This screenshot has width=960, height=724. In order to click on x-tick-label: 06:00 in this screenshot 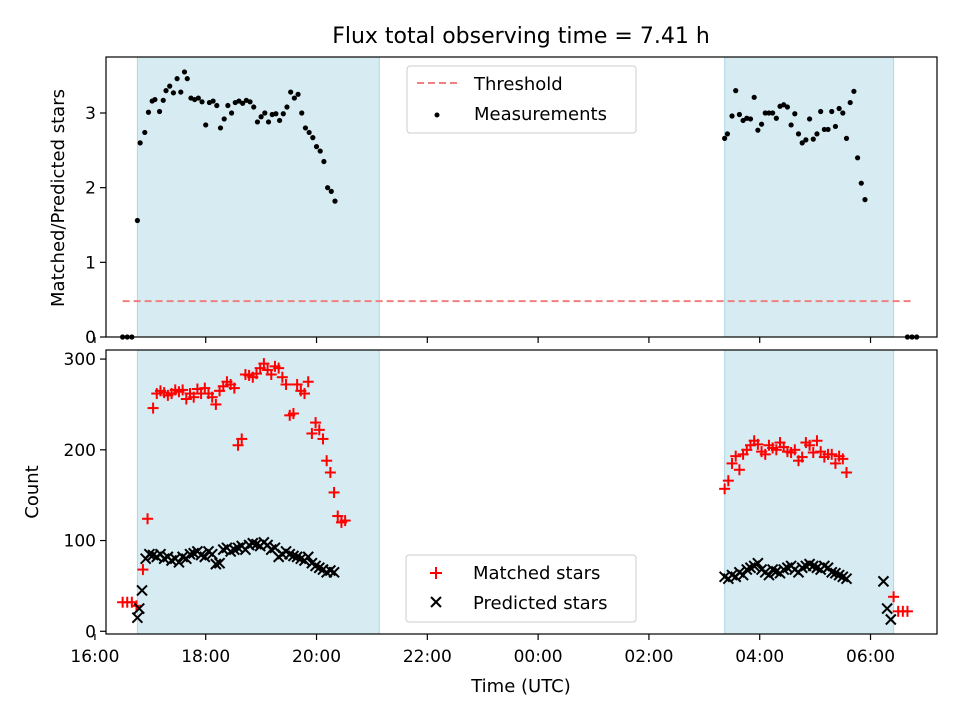, I will do `click(870, 657)`.